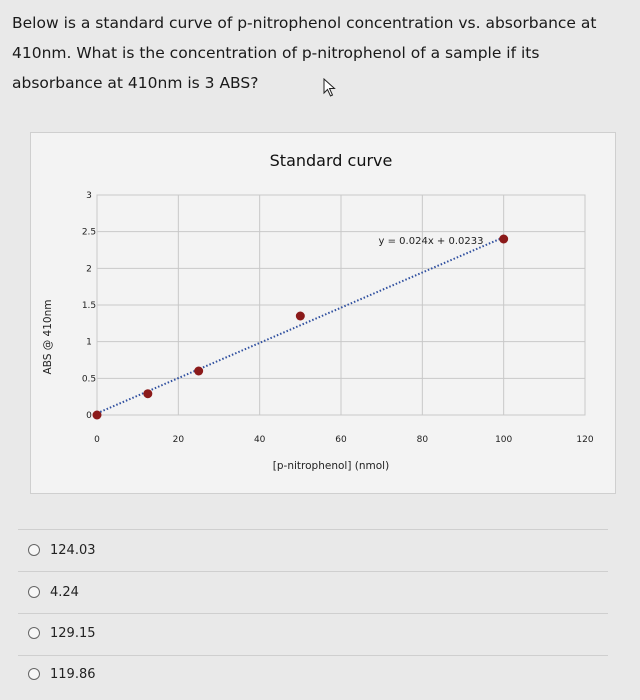 The image size is (640, 700). What do you see at coordinates (503, 440) in the screenshot?
I see `x-tick-label: 100` at bounding box center [503, 440].